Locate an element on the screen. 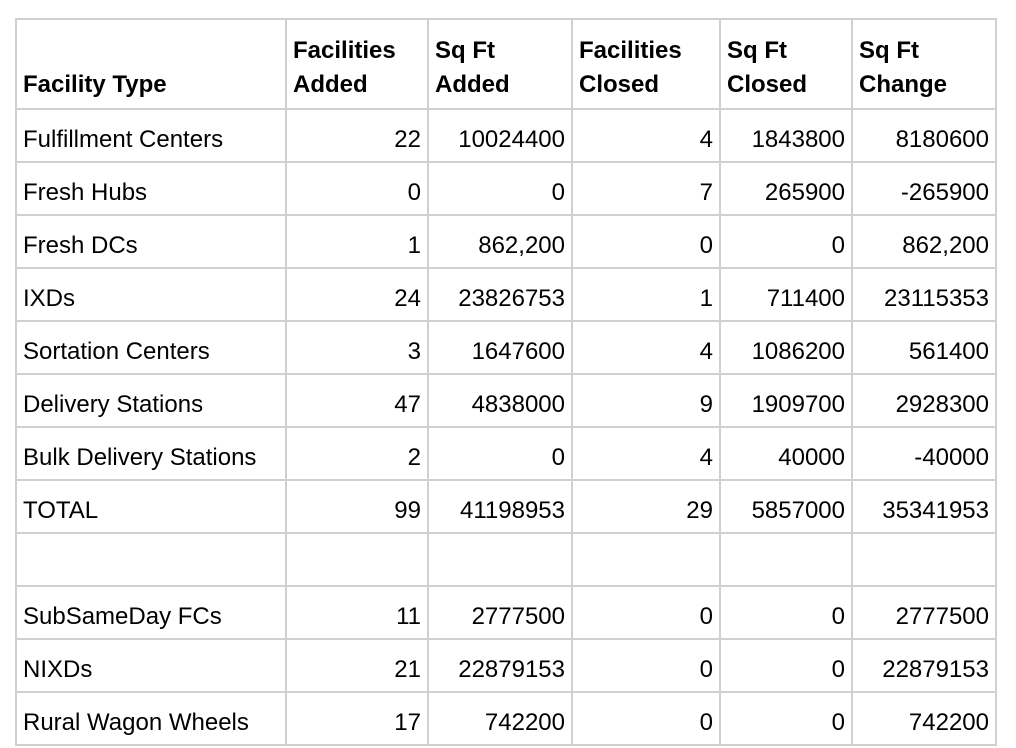 Image resolution: width=1016 pixels, height=748 pixels. table-row: IXDs 24 23826753 1 711400 23115353 is located at coordinates (506, 294).